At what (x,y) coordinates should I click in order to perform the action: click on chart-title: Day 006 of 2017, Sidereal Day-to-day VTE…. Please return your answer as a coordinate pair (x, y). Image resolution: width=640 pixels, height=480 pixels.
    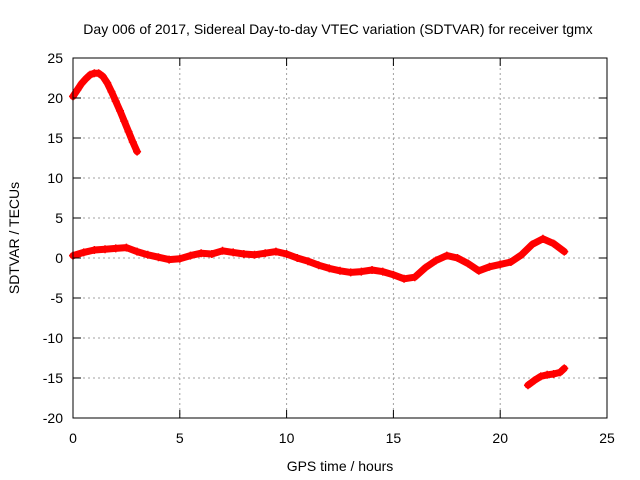
    Looking at the image, I should click on (337, 29).